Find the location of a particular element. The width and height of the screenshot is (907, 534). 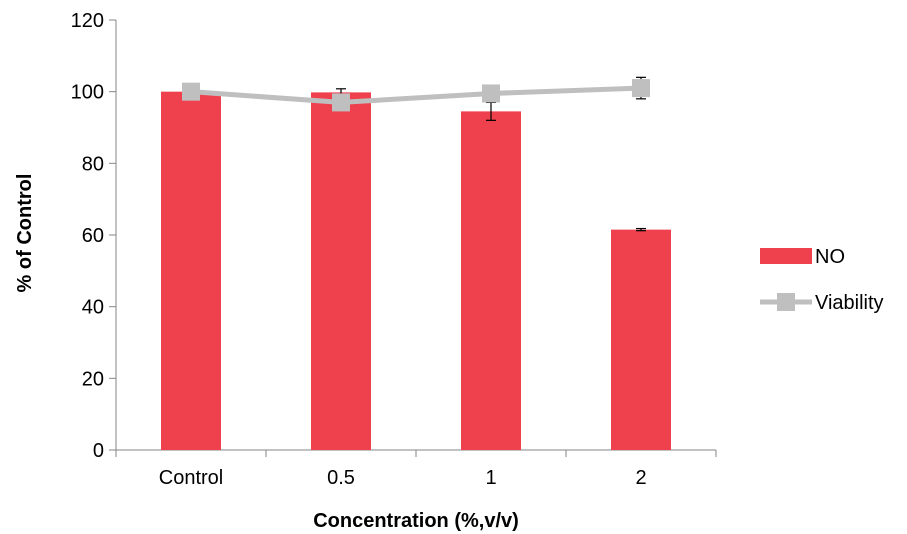

x-tick-label: 0.5 is located at coordinates (341, 478).